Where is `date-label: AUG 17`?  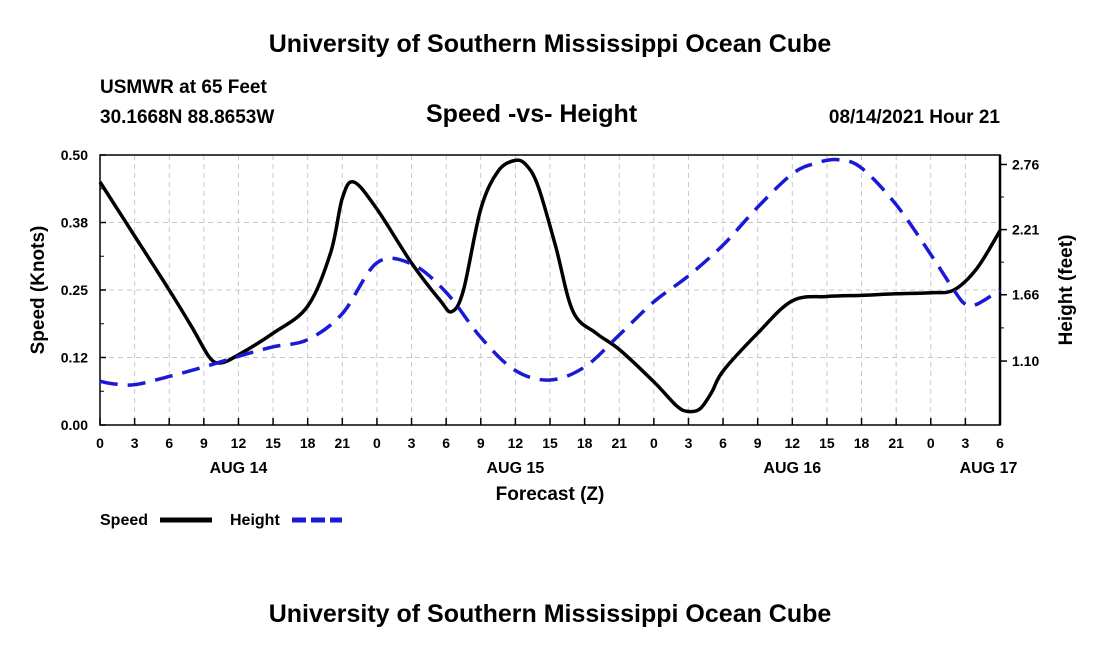
date-label: AUG 17 is located at coordinates (989, 468).